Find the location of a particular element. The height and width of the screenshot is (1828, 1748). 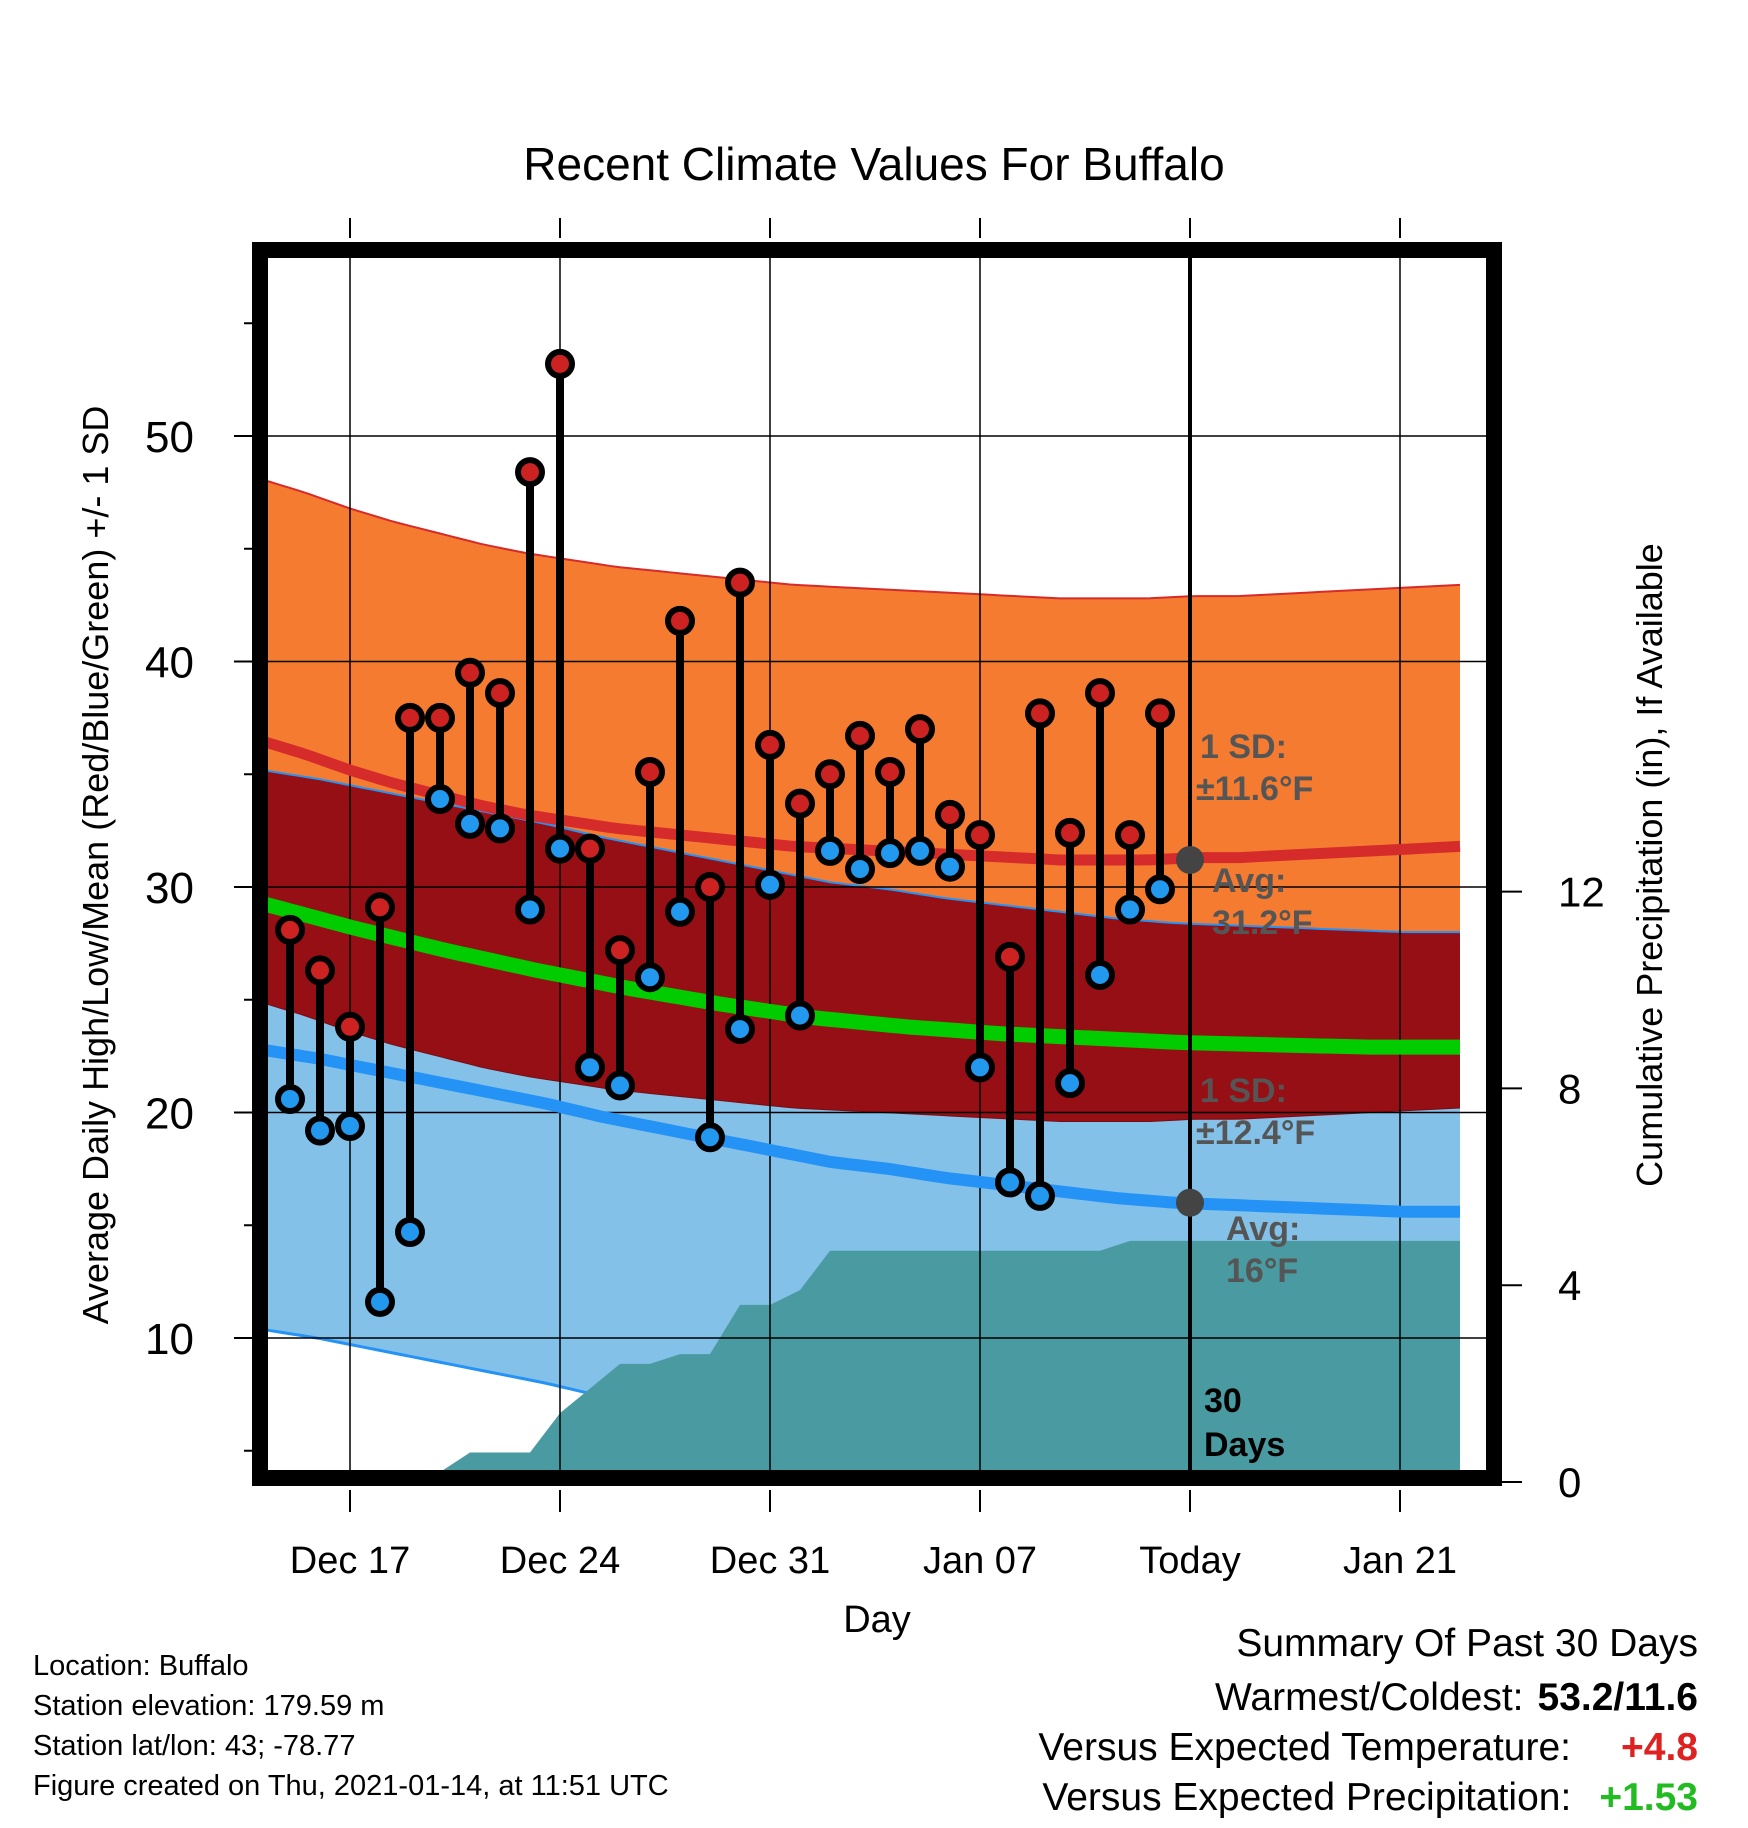

x-tick-label: Dec 31 is located at coordinates (770, 1561).